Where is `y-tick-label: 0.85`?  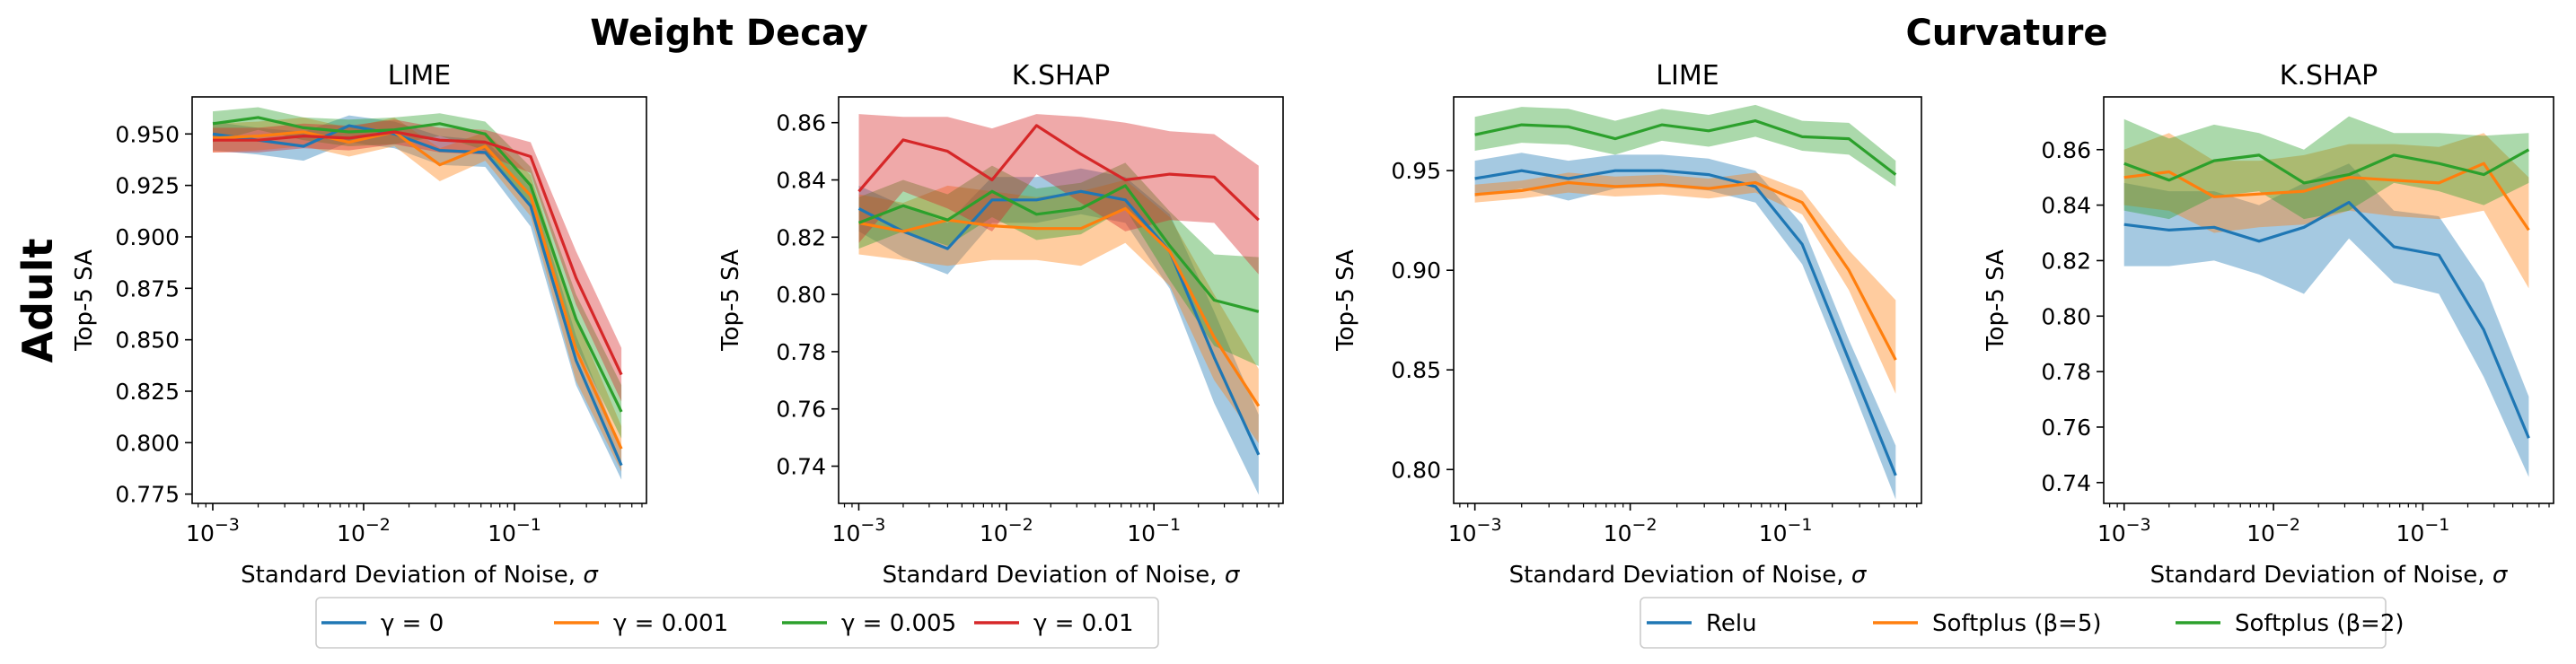 y-tick-label: 0.85 is located at coordinates (1416, 370).